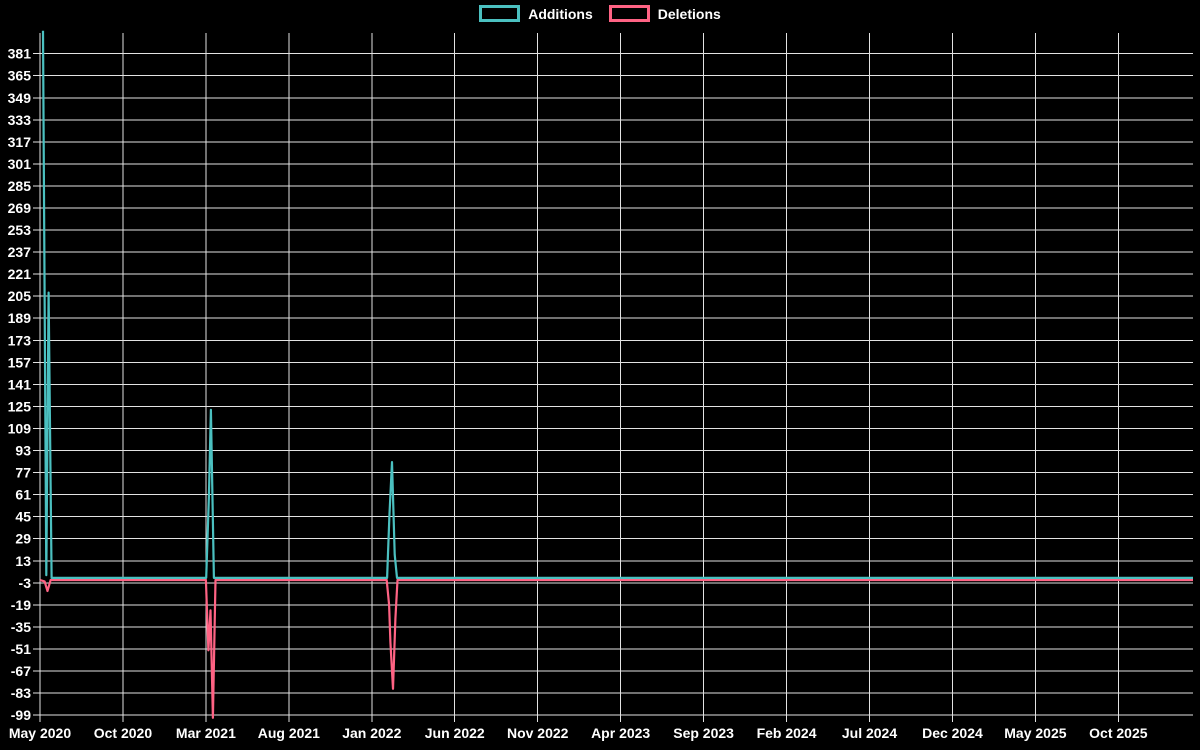 The image size is (1200, 750). I want to click on y-tick-label: 13, so click(23, 561).